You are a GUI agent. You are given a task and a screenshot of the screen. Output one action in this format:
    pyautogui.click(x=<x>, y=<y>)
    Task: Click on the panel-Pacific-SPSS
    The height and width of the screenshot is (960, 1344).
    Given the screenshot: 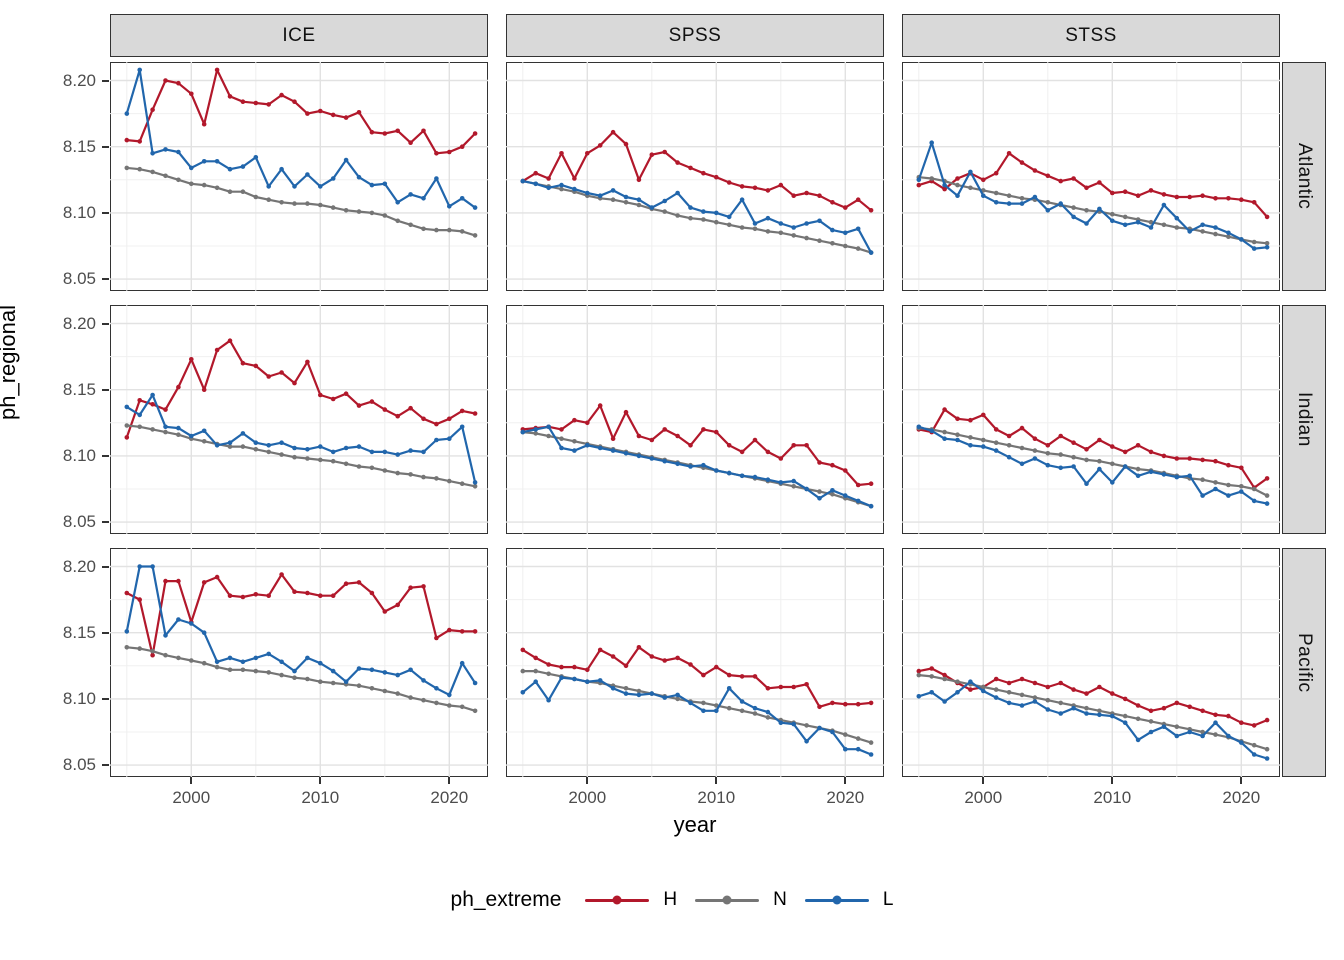 What is the action you would take?
    pyautogui.click(x=695, y=662)
    